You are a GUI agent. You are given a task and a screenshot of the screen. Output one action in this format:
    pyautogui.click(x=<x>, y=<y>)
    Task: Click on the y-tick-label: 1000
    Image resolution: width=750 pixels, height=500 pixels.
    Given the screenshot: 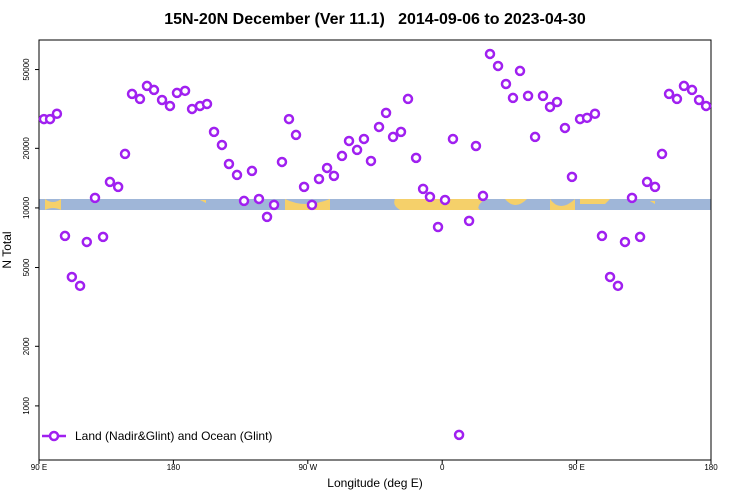 What is the action you would take?
    pyautogui.click(x=26, y=405)
    